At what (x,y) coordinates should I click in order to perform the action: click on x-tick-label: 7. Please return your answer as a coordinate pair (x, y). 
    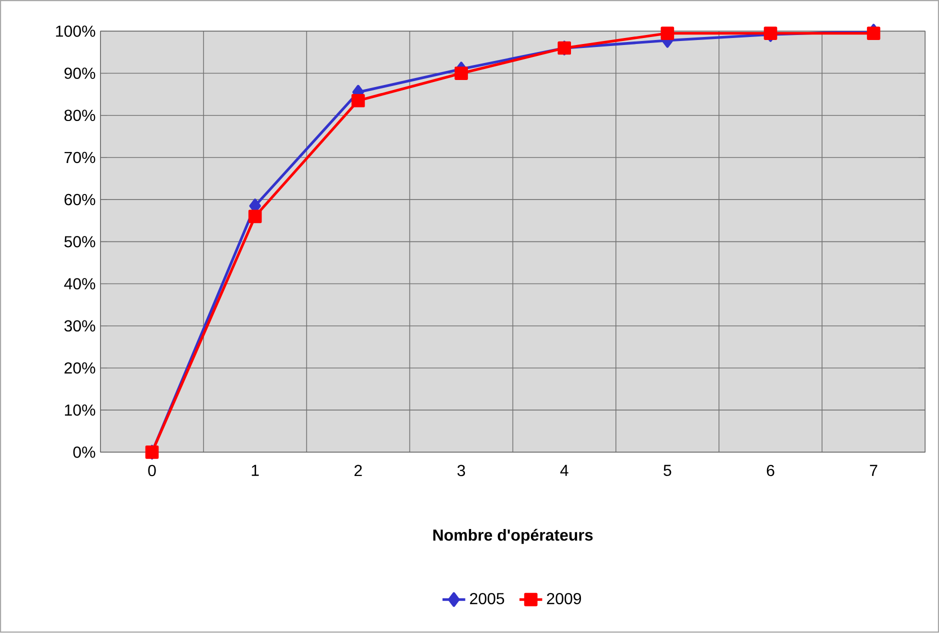
    Looking at the image, I should click on (874, 470).